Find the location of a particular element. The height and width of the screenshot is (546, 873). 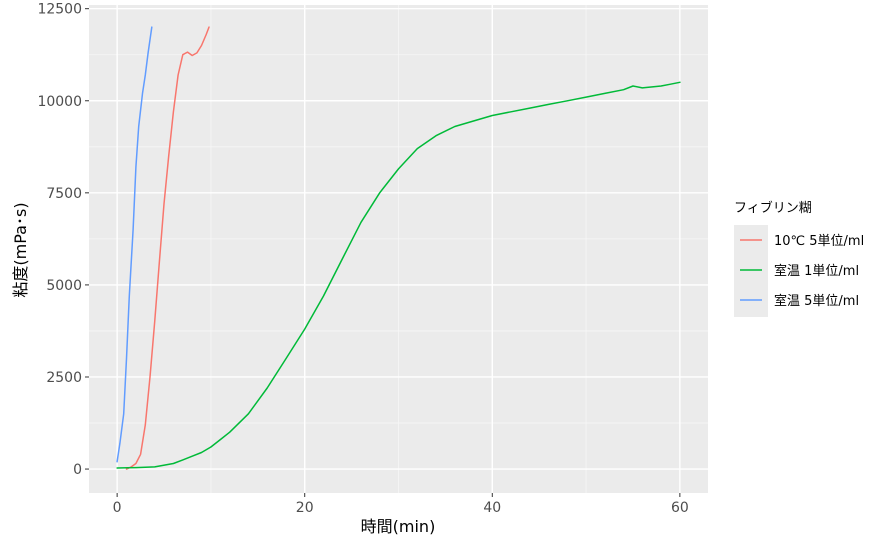

x-tick-label: 60 is located at coordinates (680, 508).